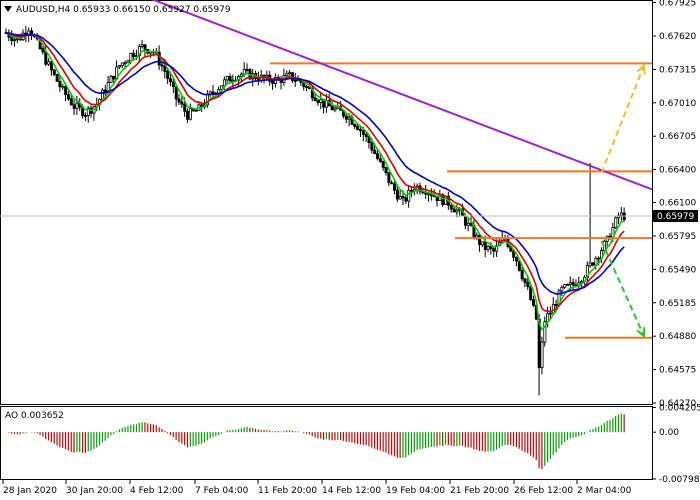  I want to click on ao-tick-label: 0.00, so click(669, 433).